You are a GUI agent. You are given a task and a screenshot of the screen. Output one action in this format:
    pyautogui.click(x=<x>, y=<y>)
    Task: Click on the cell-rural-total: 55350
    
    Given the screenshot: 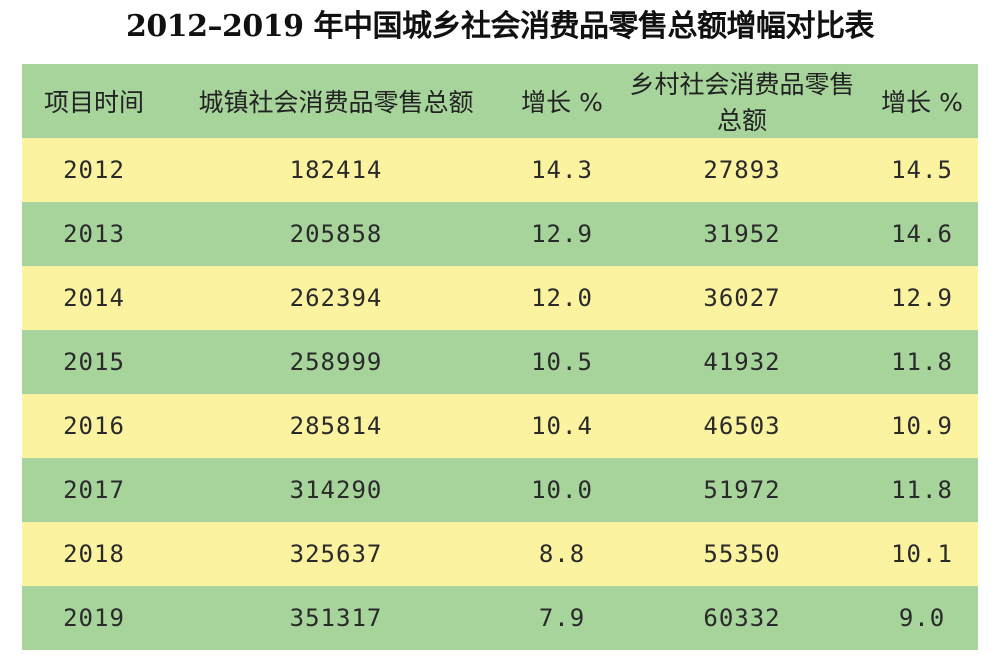 What is the action you would take?
    pyautogui.click(x=742, y=554)
    